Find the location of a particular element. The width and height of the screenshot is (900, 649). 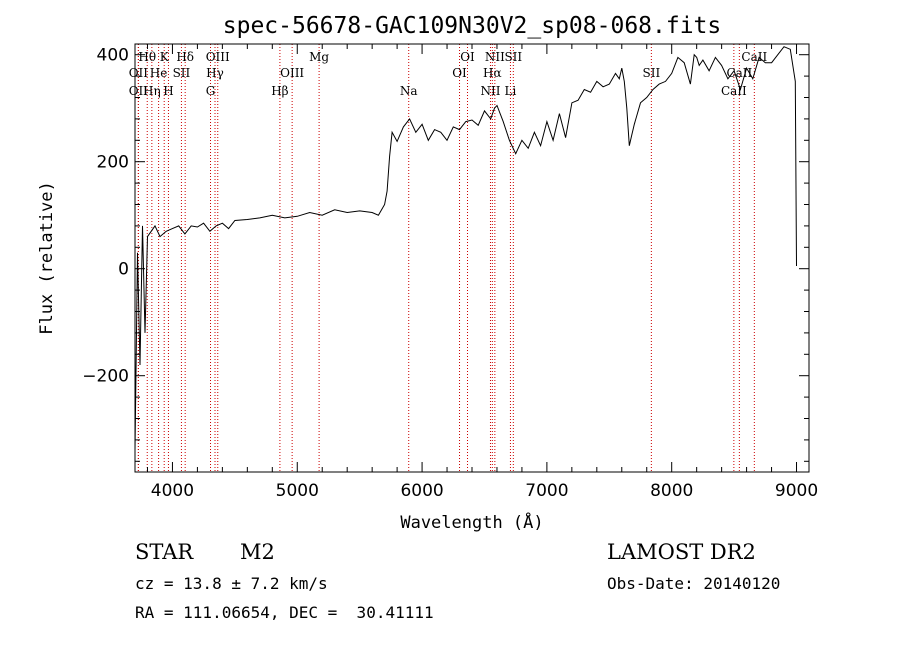

y-tick-label: −200 is located at coordinates (105, 377).